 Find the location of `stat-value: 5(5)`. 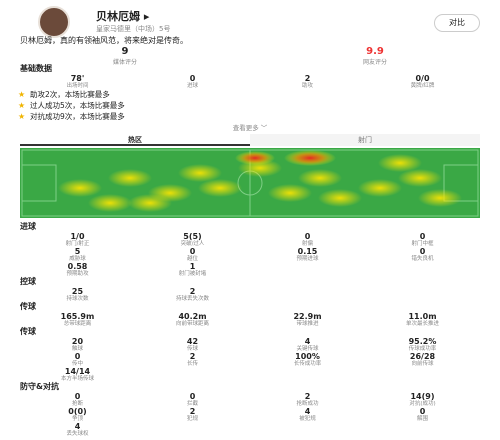

stat-value: 5(5) is located at coordinates (192, 236).